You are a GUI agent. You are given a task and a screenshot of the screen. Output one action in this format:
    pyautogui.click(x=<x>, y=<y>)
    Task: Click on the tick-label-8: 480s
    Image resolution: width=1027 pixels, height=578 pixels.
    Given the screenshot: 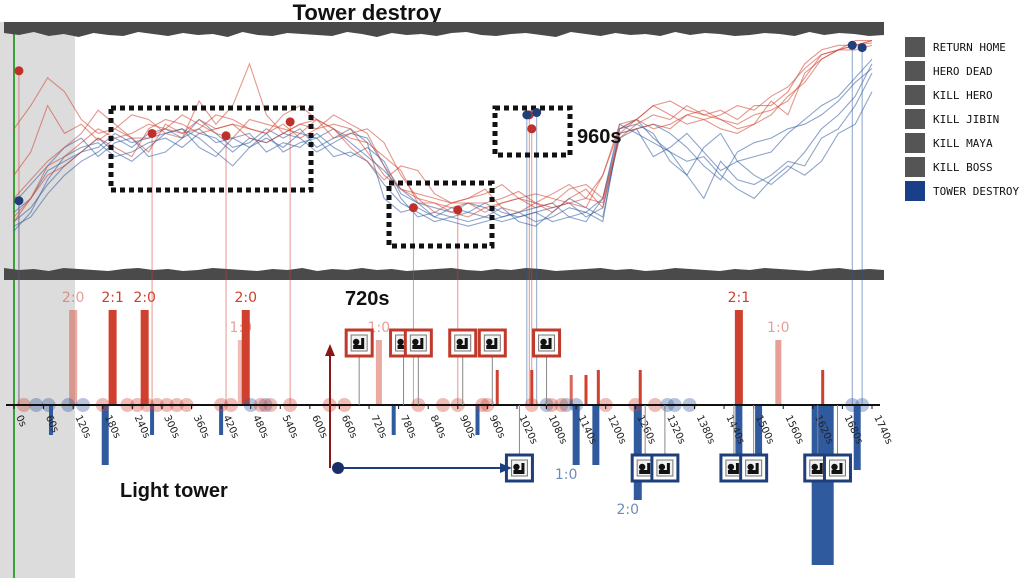 What is the action you would take?
    pyautogui.click(x=260, y=427)
    